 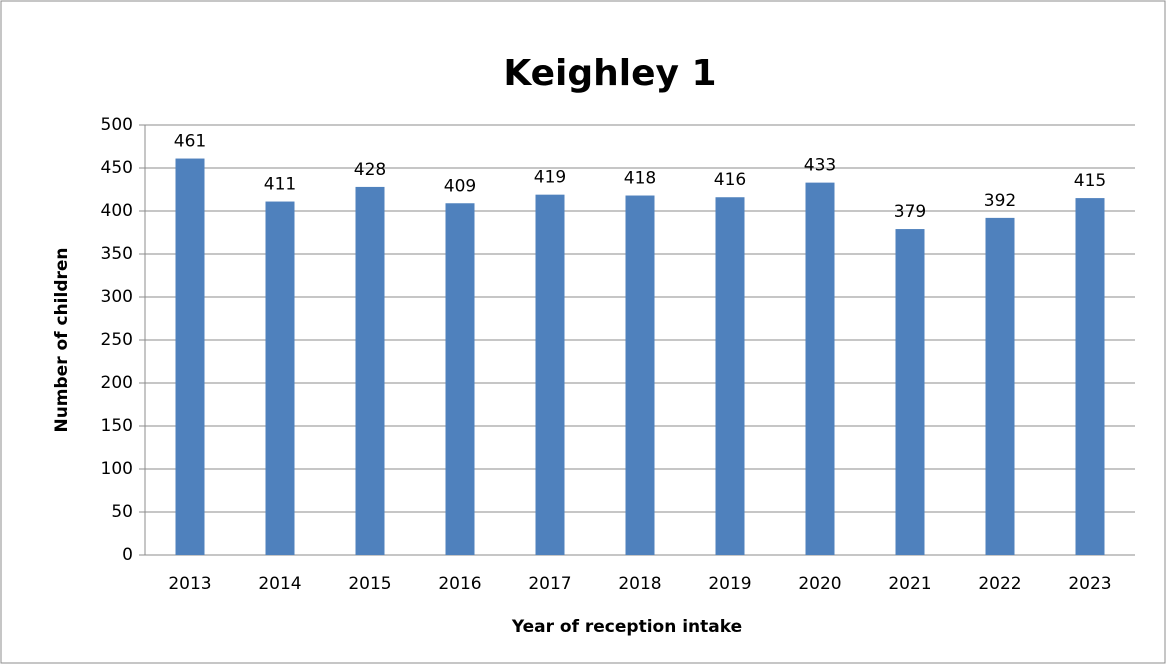 I want to click on x-tick-label: 2017, so click(x=549, y=584).